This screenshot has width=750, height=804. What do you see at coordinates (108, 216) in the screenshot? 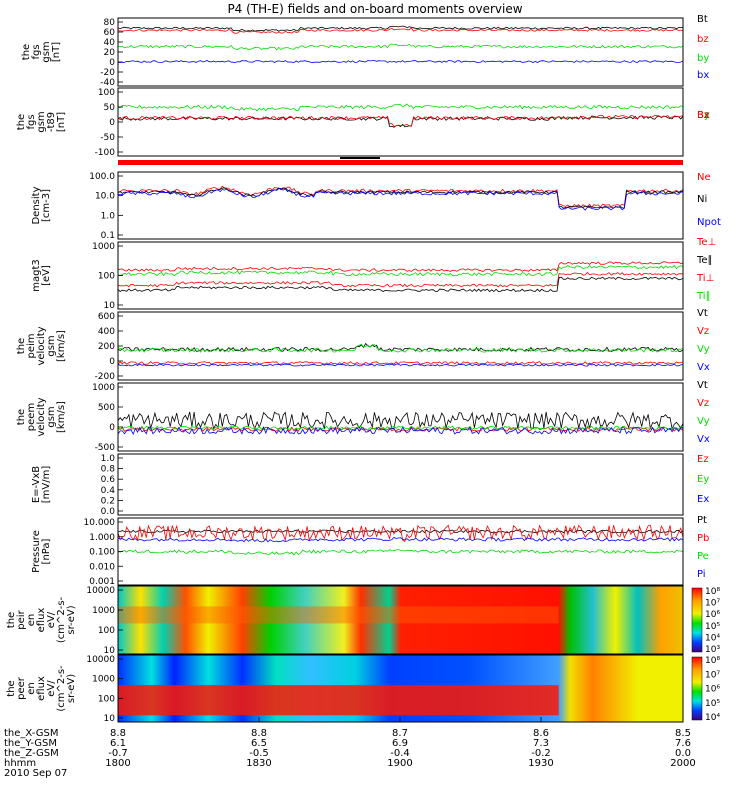
I see `y-tick-label: 1.0` at bounding box center [108, 216].